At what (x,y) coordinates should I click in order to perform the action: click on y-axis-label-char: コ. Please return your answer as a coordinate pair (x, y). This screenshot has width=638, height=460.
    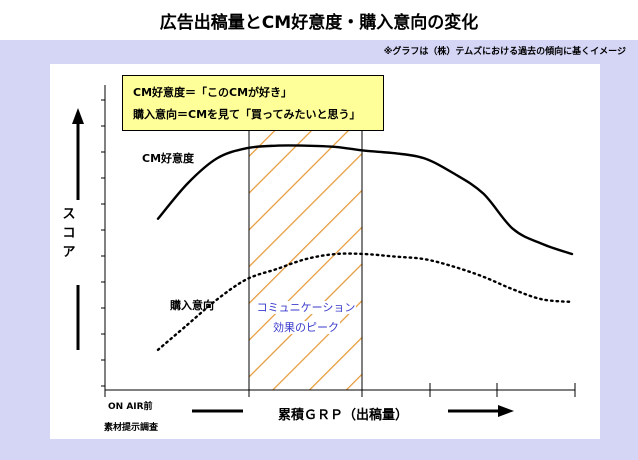
    Looking at the image, I should click on (69, 233).